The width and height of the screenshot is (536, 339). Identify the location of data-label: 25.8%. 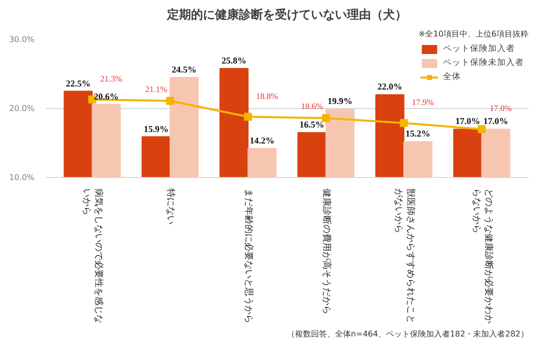
(234, 60).